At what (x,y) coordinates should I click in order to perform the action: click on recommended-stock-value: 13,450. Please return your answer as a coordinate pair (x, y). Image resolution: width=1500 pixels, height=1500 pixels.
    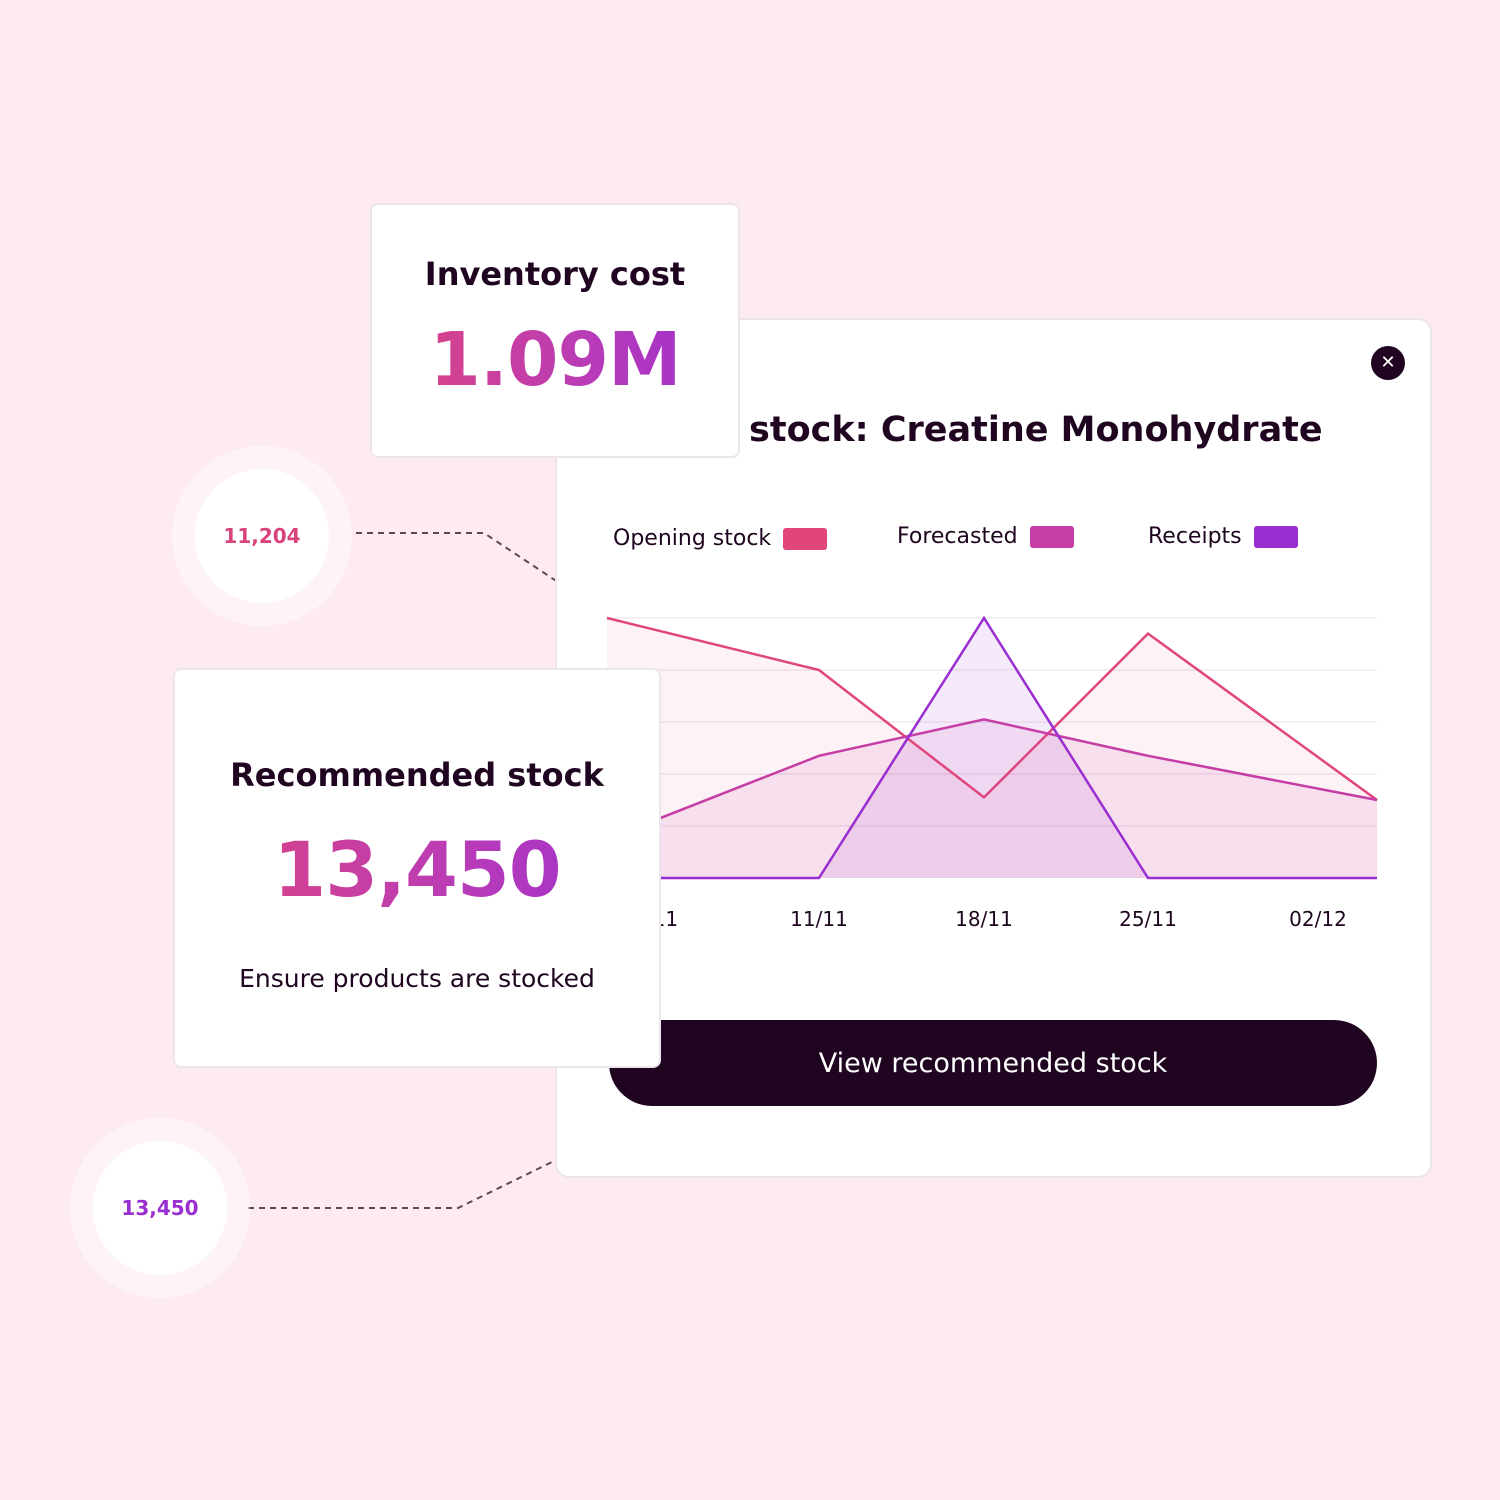
    Looking at the image, I should click on (417, 869).